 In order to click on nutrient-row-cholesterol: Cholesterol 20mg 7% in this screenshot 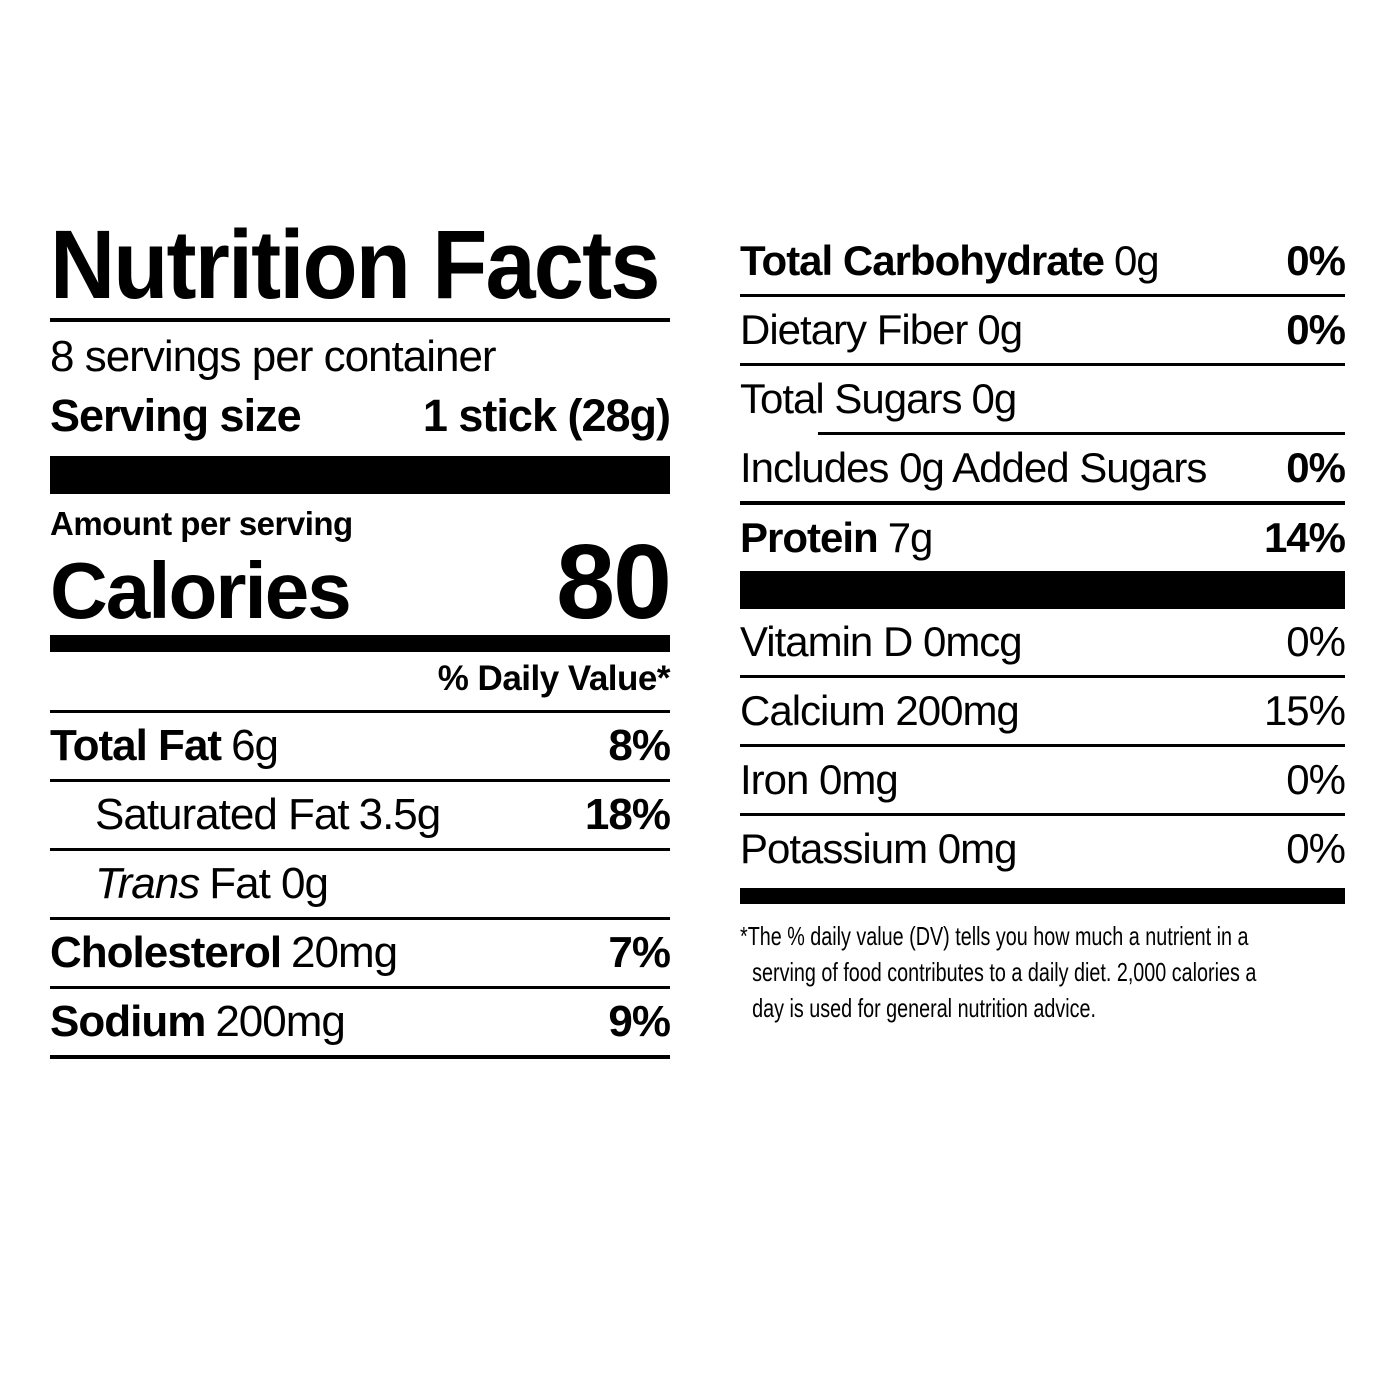, I will do `click(360, 951)`.